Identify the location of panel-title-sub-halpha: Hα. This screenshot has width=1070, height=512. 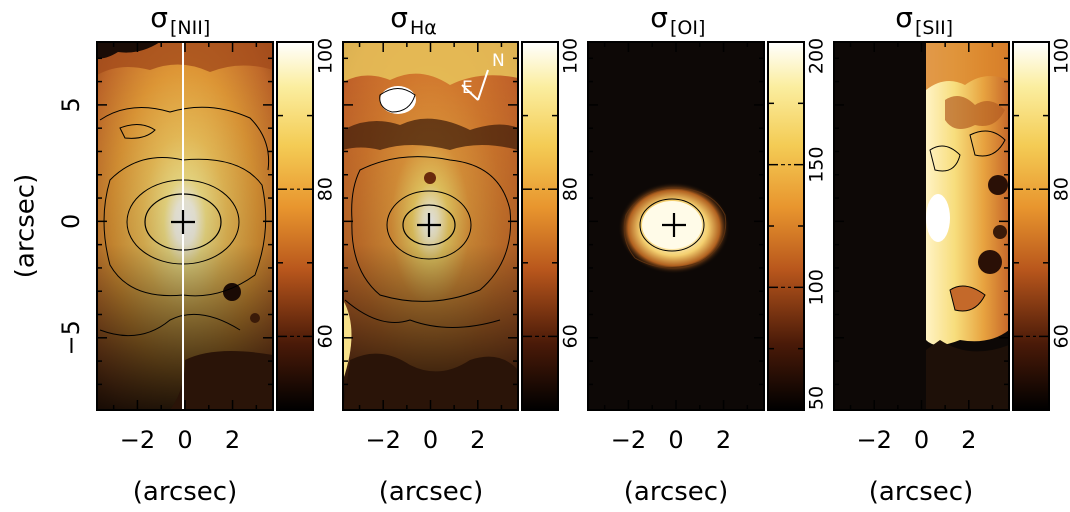
(423, 28).